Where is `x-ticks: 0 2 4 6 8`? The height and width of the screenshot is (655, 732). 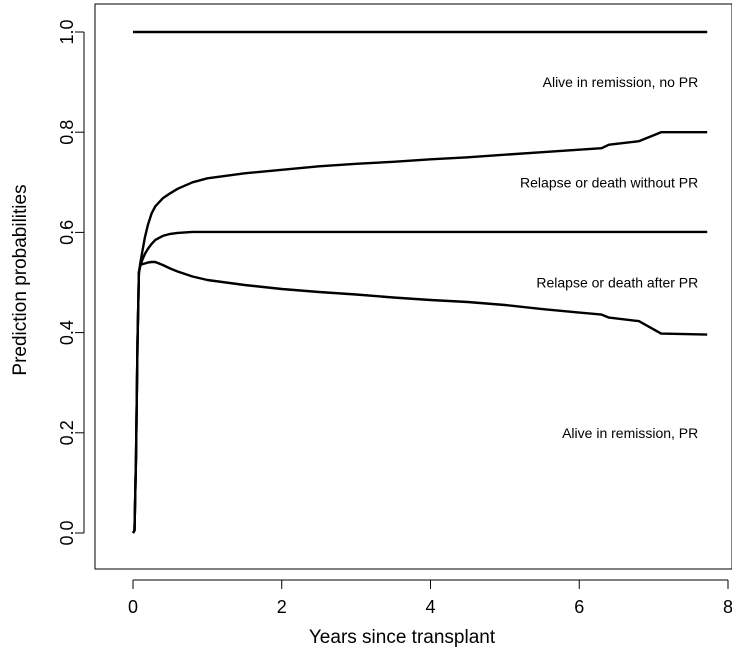
x-ticks: 0 2 4 6 8 is located at coordinates (430, 598).